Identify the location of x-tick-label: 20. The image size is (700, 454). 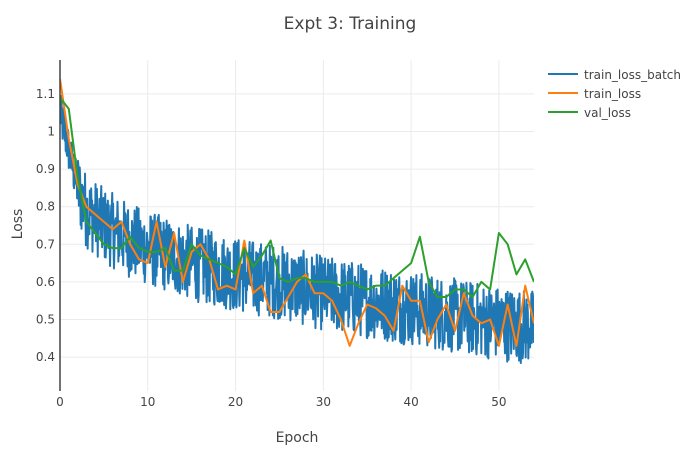
(235, 402).